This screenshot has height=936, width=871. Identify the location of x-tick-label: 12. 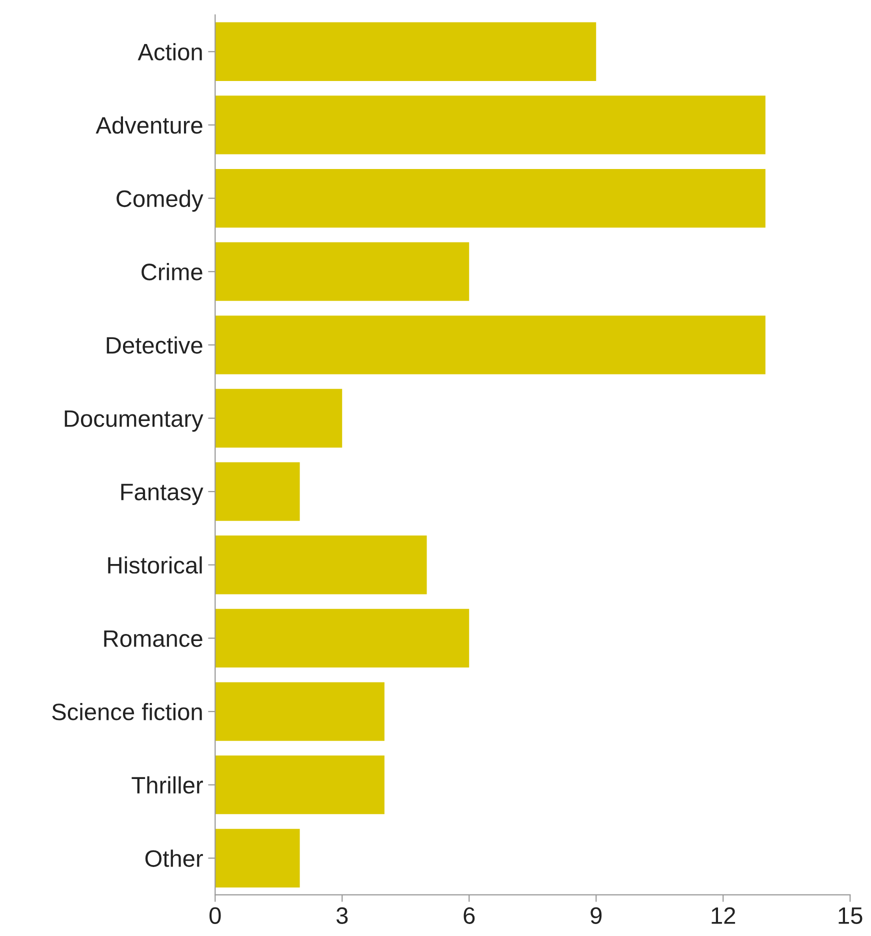
(724, 915).